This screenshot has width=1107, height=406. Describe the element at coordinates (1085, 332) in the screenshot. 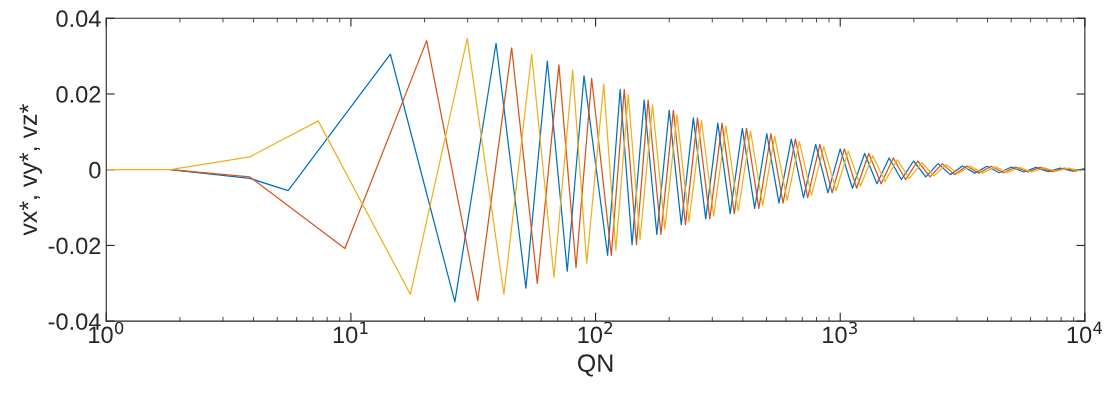

I see `x-tick-label: 10$^{4}$` at that location.